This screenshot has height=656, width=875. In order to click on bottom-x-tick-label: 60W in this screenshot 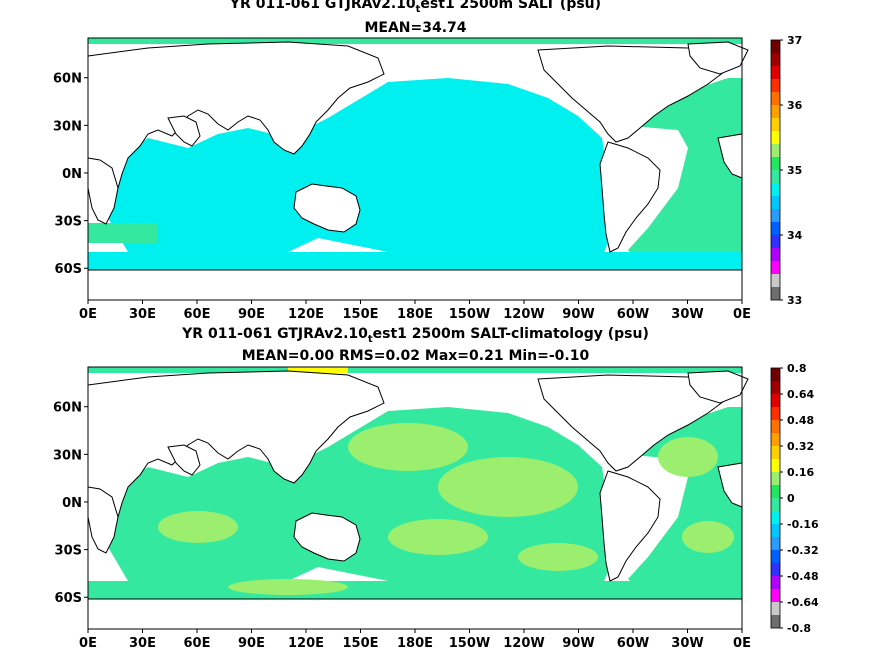, I will do `click(633, 643)`.